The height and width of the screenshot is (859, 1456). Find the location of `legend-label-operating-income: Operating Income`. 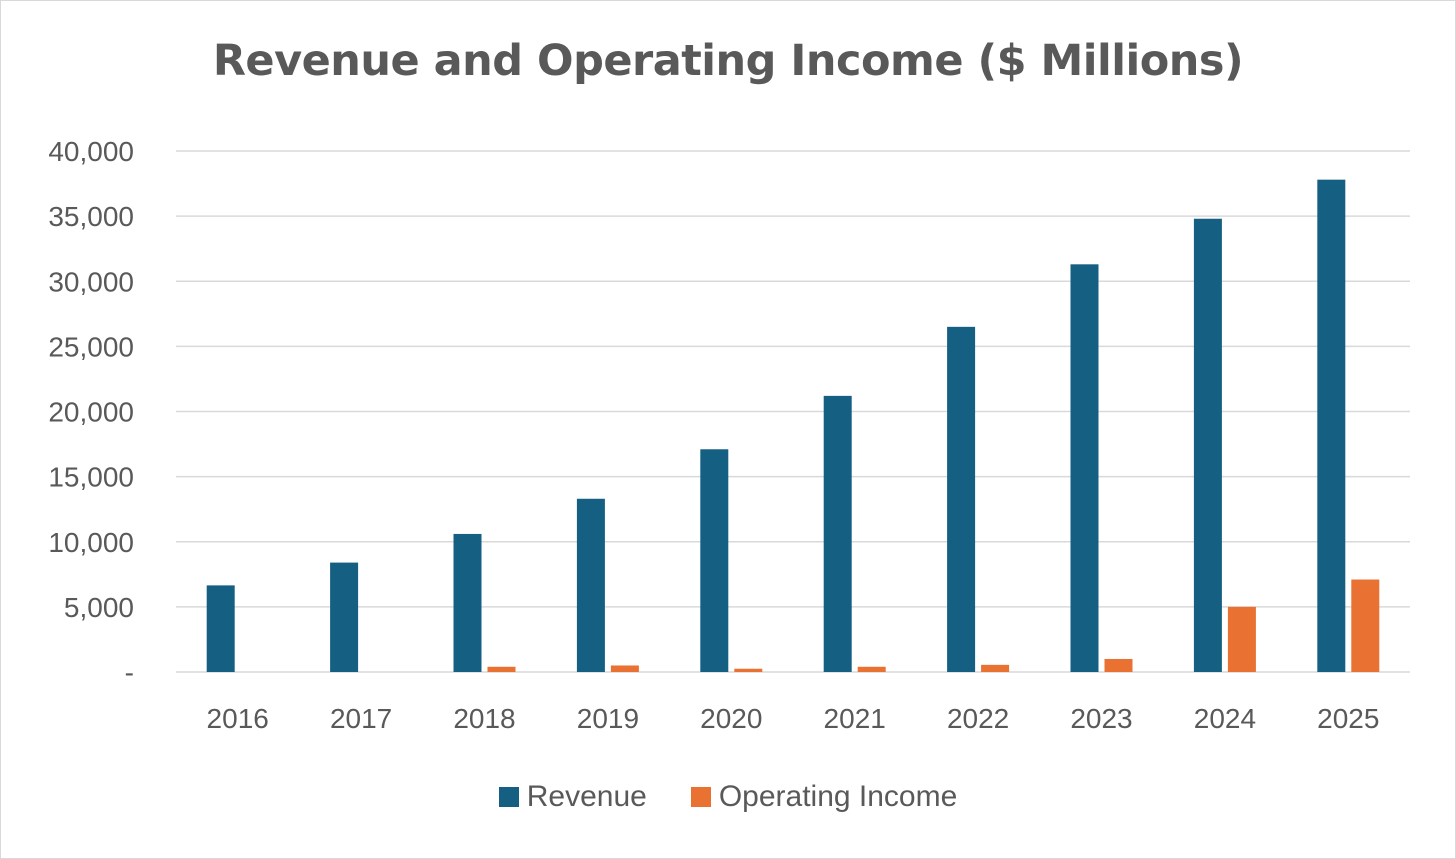

legend-label-operating-income: Operating Income is located at coordinates (838, 796).